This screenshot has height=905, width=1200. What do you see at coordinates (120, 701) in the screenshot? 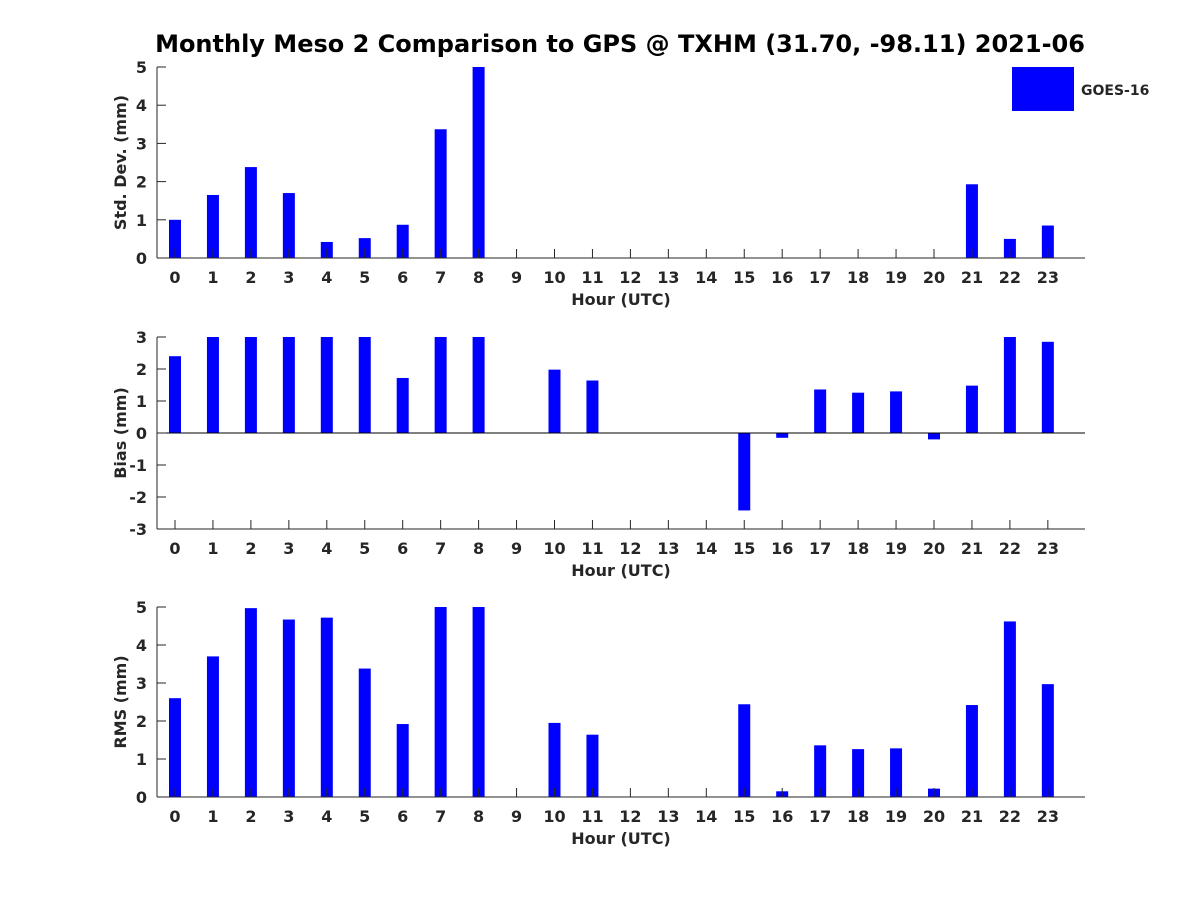
I see `y-axis-label: RMS (mm)` at bounding box center [120, 701].